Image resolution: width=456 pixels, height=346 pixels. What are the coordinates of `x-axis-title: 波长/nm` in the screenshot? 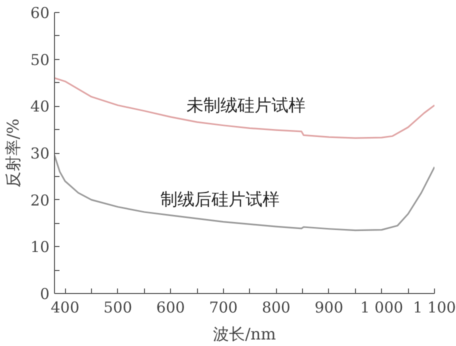 It's located at (244, 334).